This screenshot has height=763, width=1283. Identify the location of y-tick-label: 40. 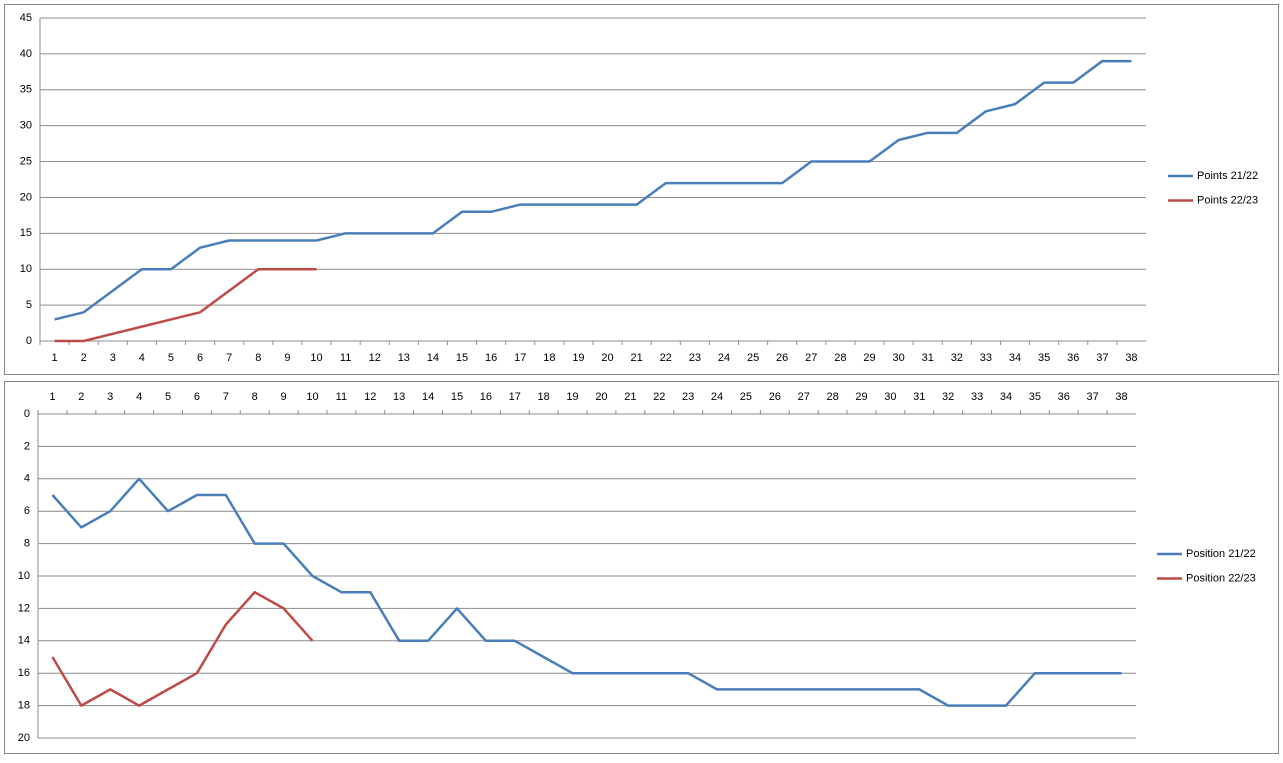
(26, 54).